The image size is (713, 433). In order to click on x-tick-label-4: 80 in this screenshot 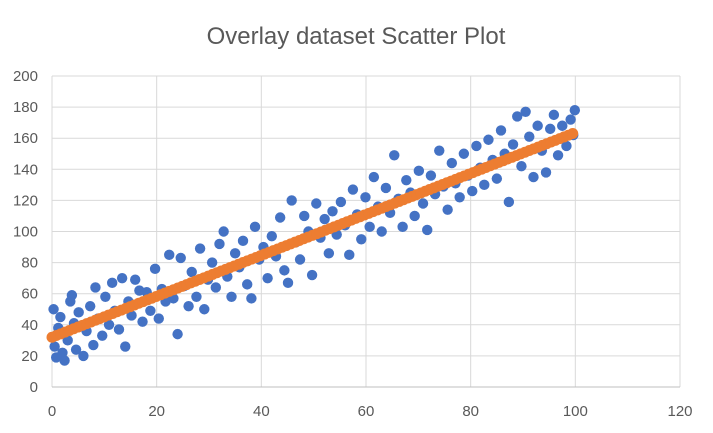, I will do `click(470, 411)`.